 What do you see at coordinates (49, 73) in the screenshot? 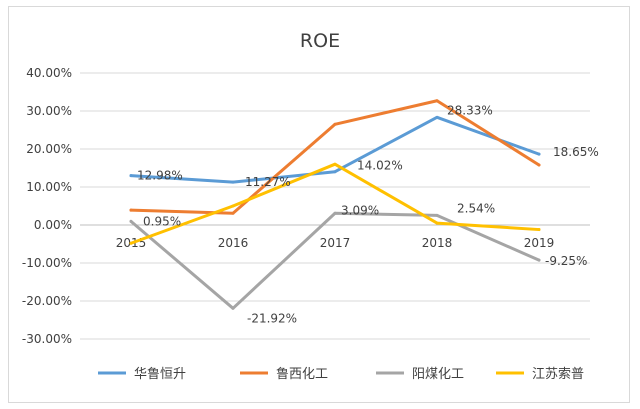
I see `y-tick-label: 40.00%` at bounding box center [49, 73].